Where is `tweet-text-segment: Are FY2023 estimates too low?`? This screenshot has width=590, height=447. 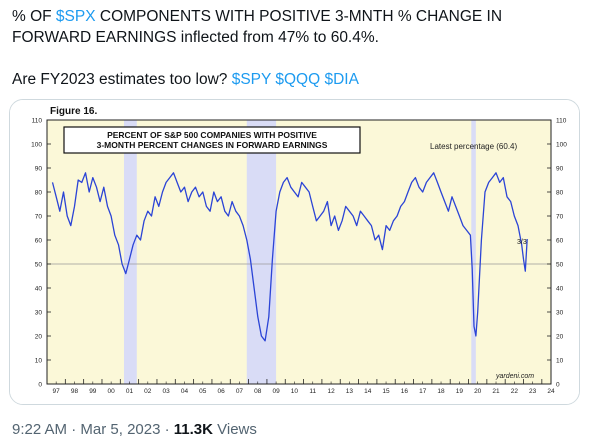 tweet-text-segment: Are FY2023 estimates too low? is located at coordinates (122, 79).